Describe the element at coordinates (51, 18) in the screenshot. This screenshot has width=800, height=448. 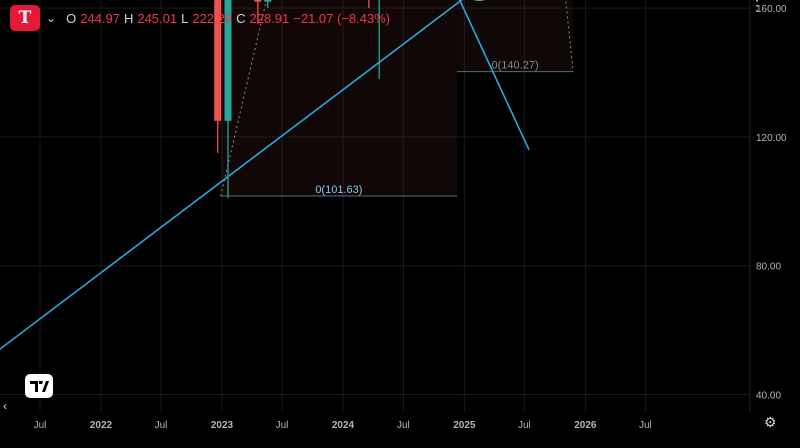
I see `chevron-down-icon: ⌄` at that location.